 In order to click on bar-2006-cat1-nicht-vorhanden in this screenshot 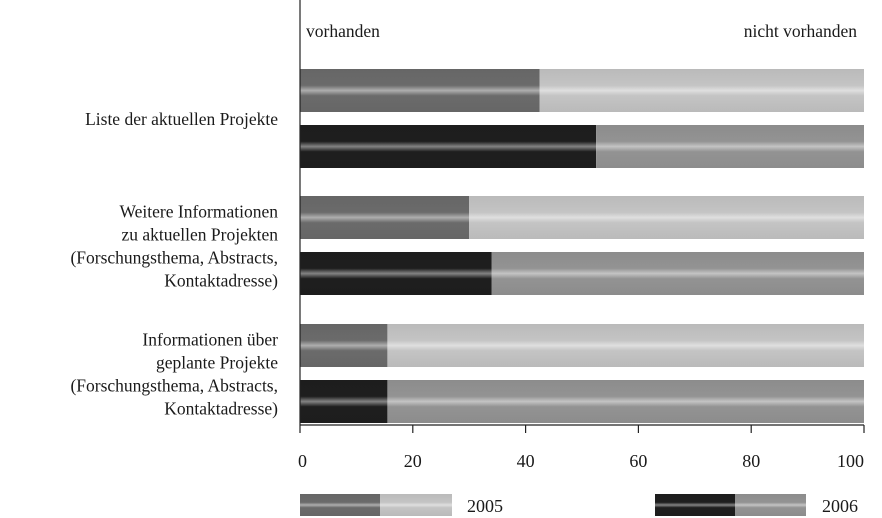, I will do `click(730, 146)`.